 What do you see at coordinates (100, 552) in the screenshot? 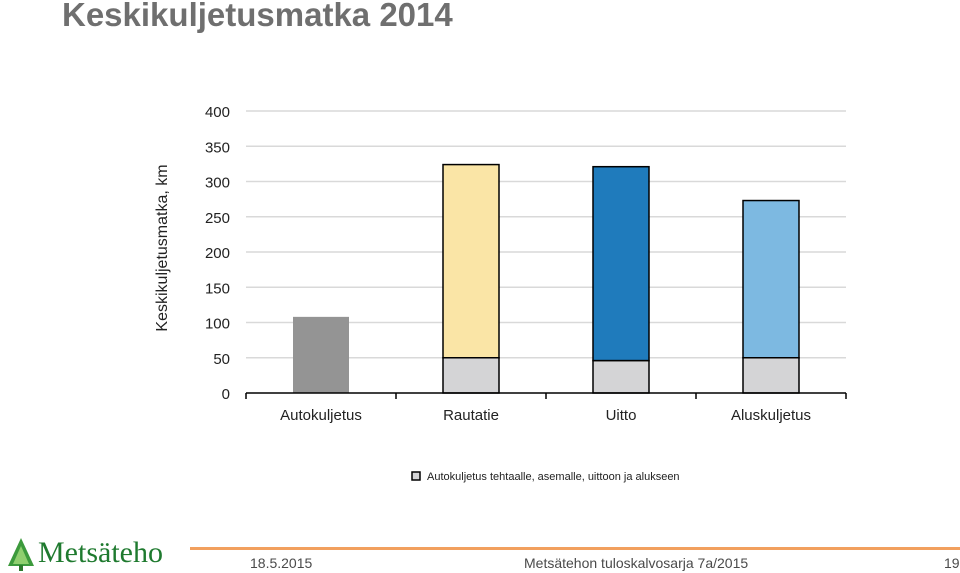
I see `logo-text: Metsäteho` at bounding box center [100, 552].